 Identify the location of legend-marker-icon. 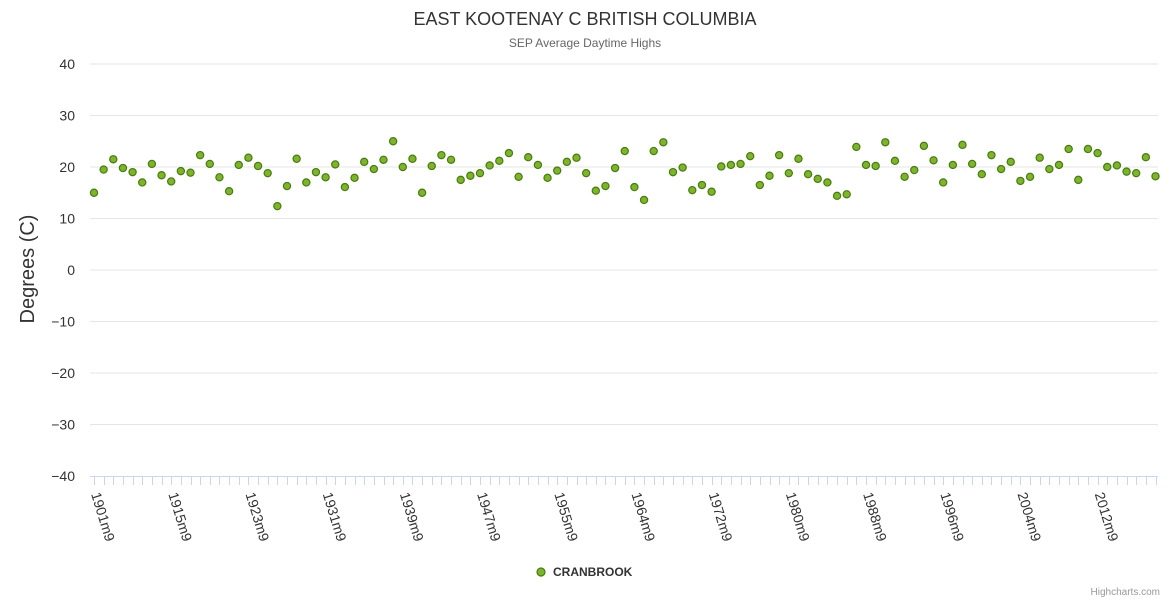
(541, 572).